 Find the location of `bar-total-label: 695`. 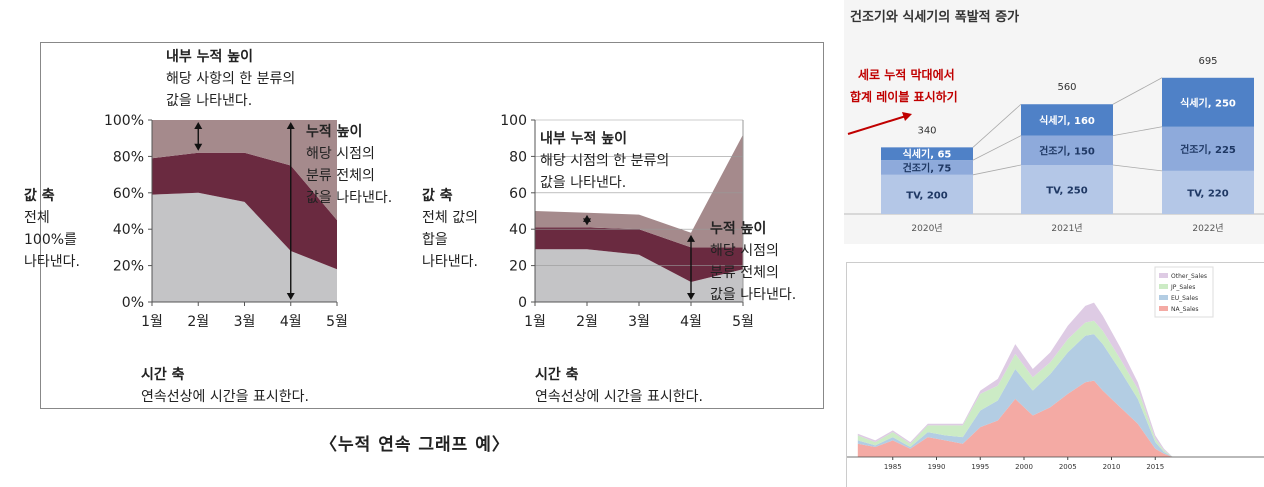

bar-total-label: 695 is located at coordinates (1207, 61).